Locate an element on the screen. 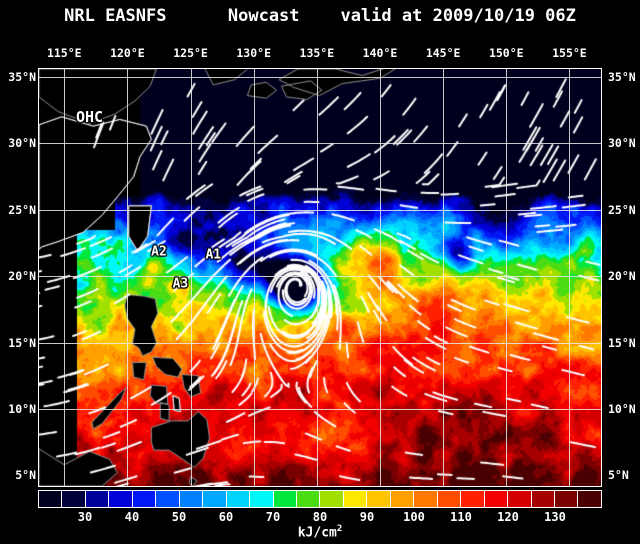 This screenshot has width=640, height=544. lat-tick-right-15: 15°N is located at coordinates (622, 342).